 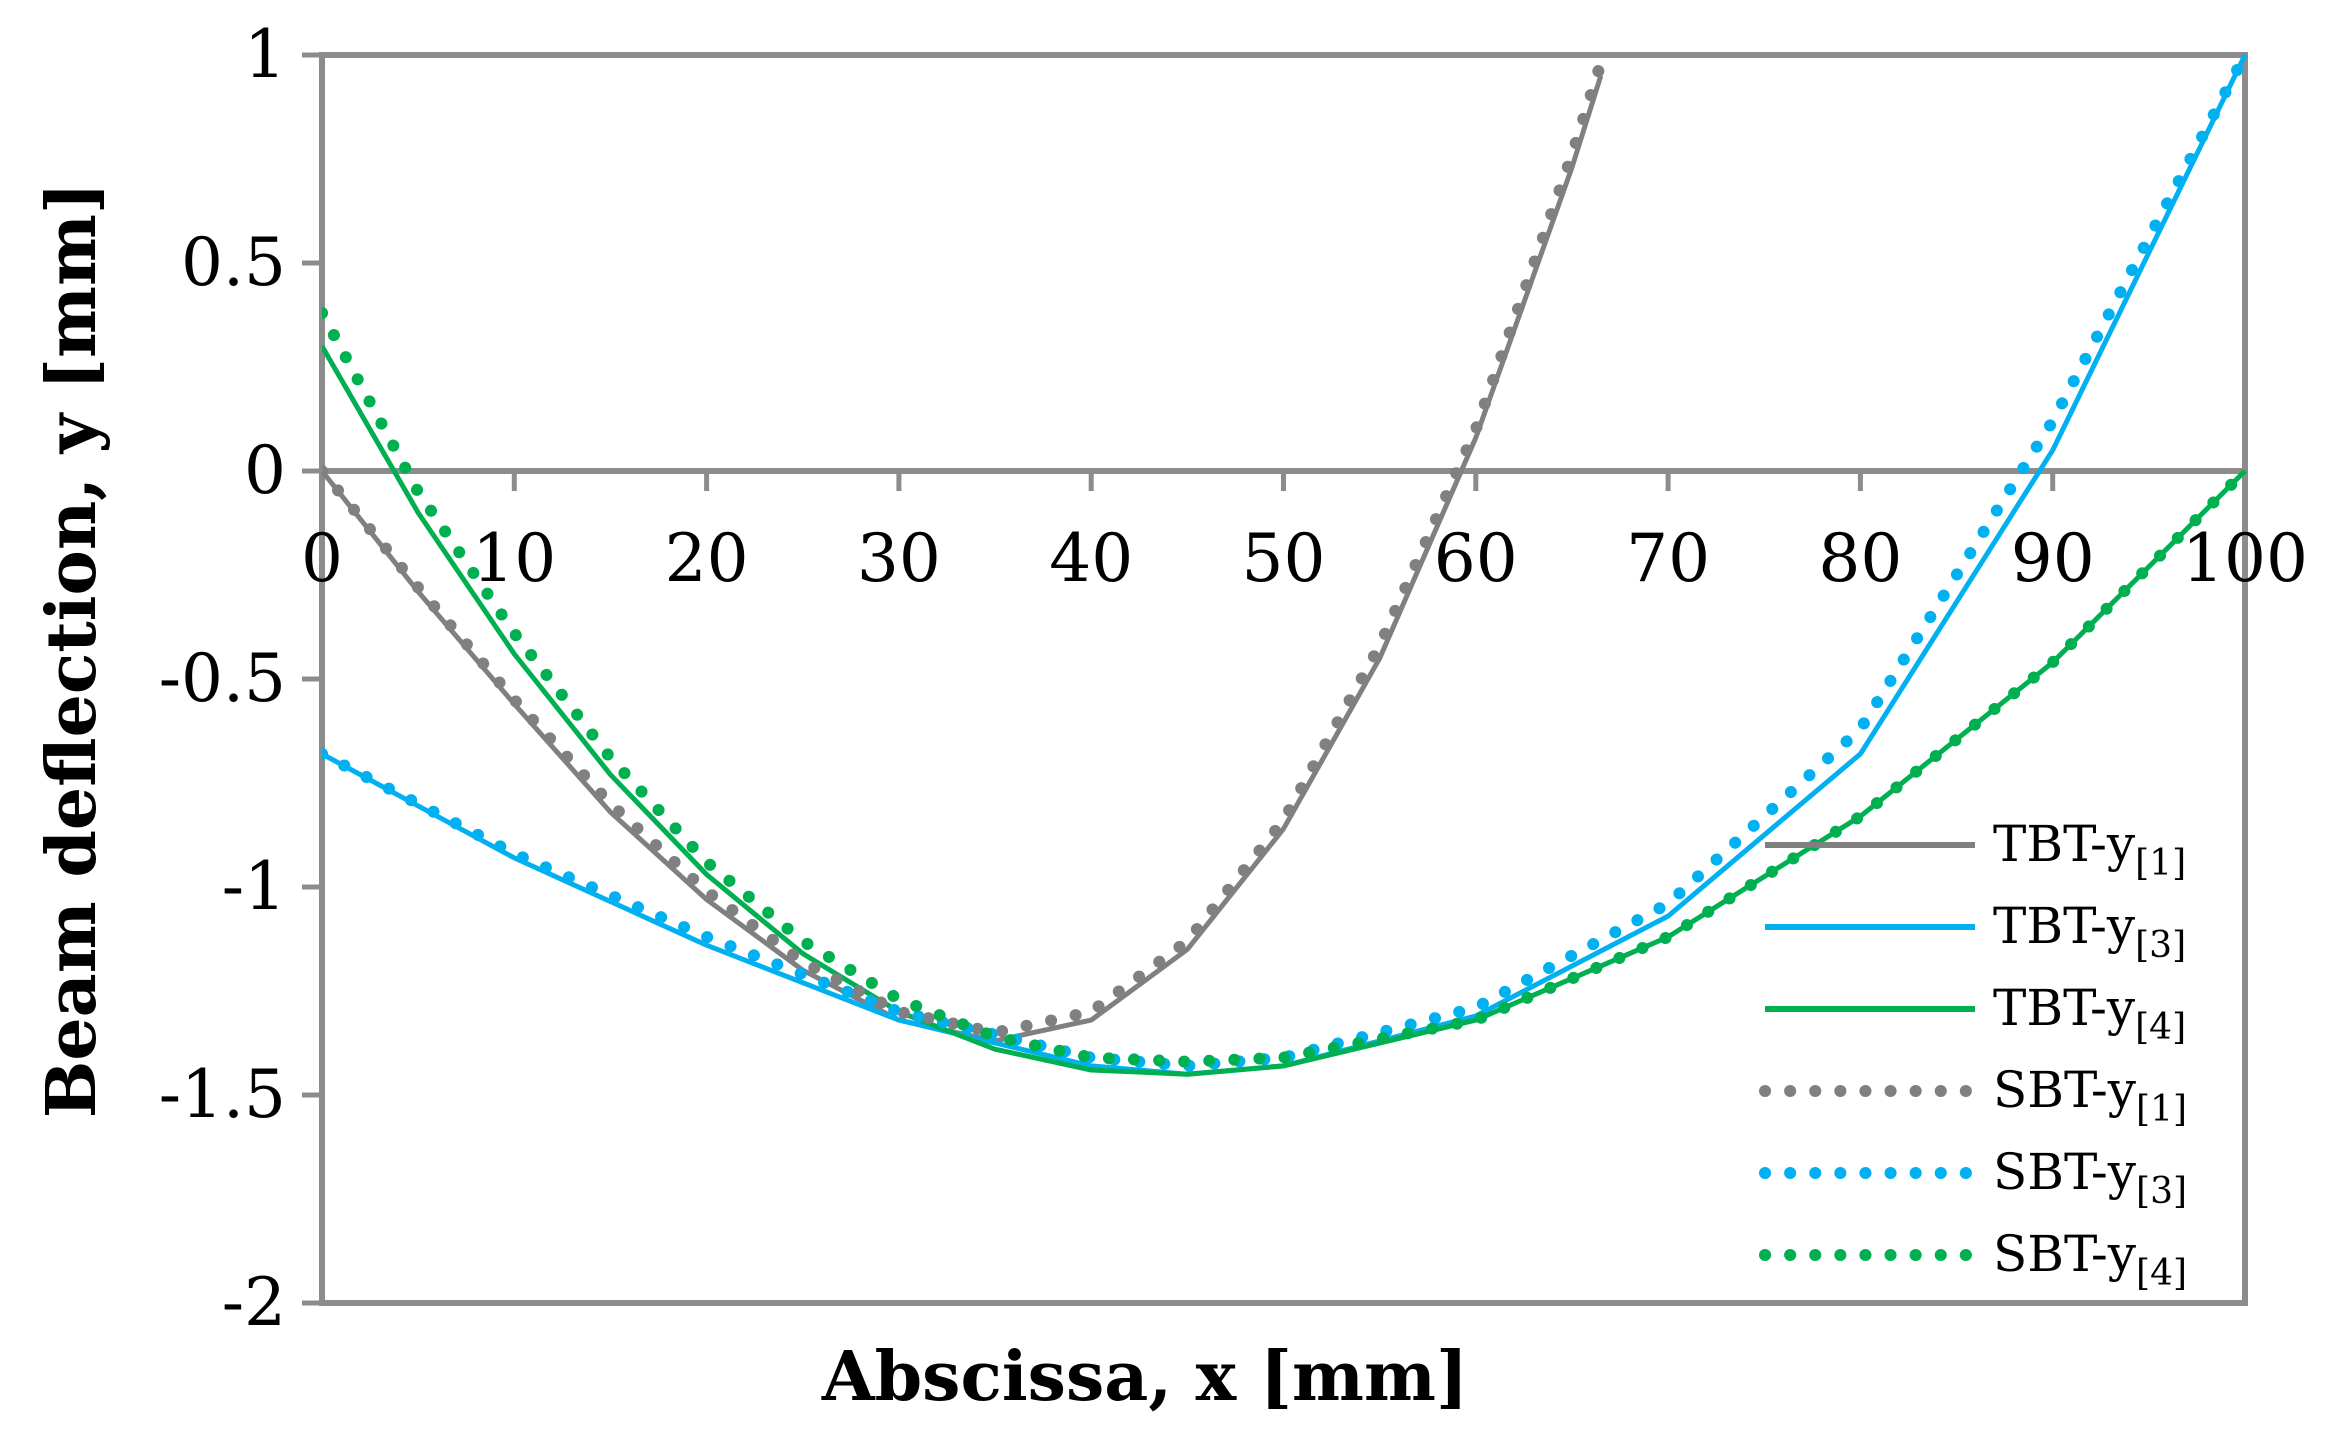 I want to click on y-tick-label: 1, so click(x=265, y=54).